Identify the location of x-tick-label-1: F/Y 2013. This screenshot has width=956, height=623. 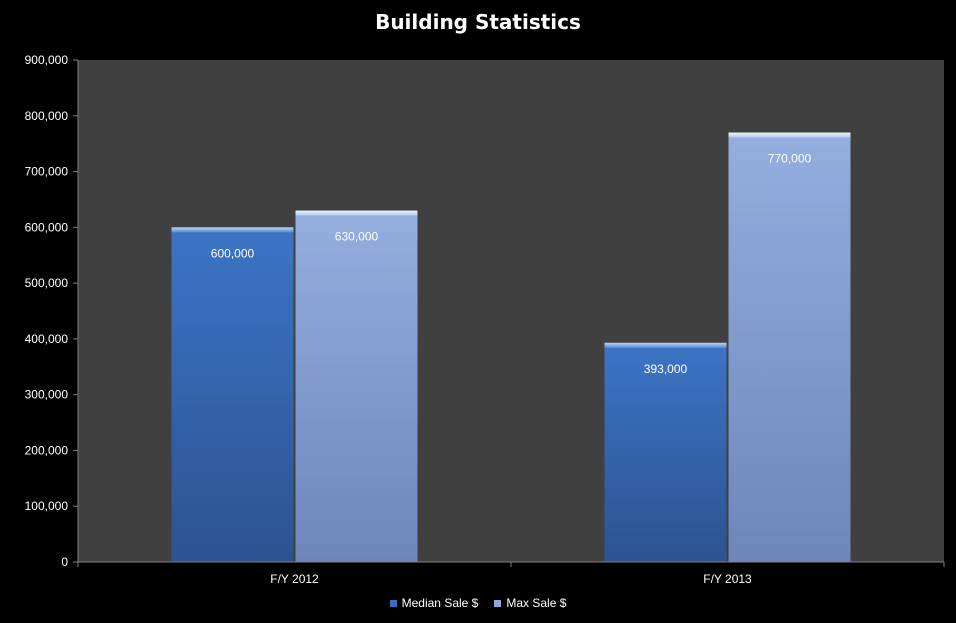
(727, 579).